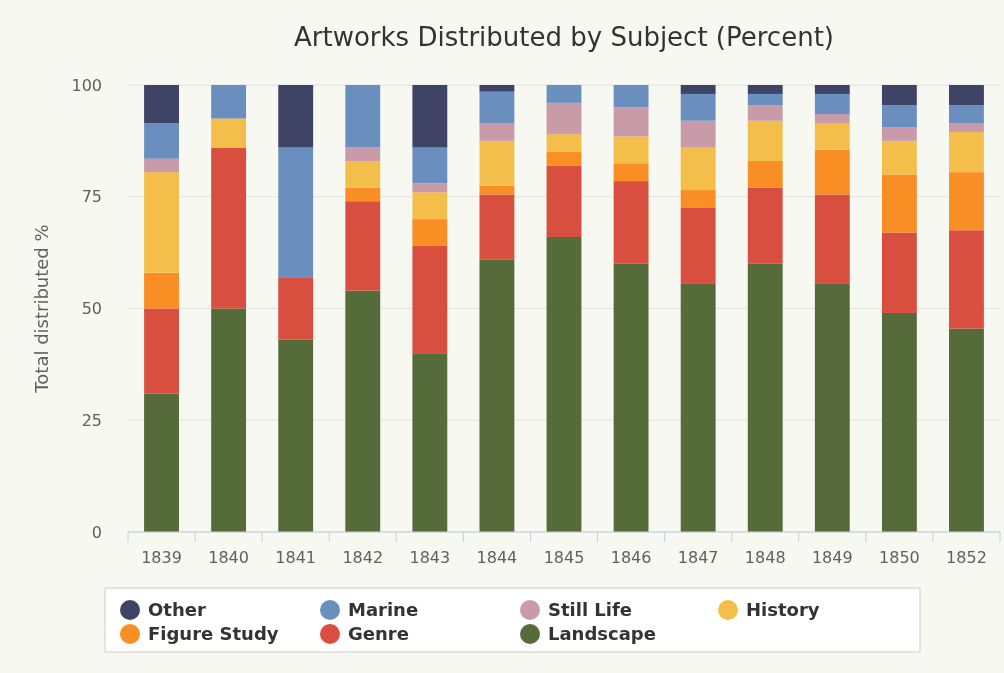 The width and height of the screenshot is (1004, 673). I want to click on legend-label: Still Life, so click(590, 610).